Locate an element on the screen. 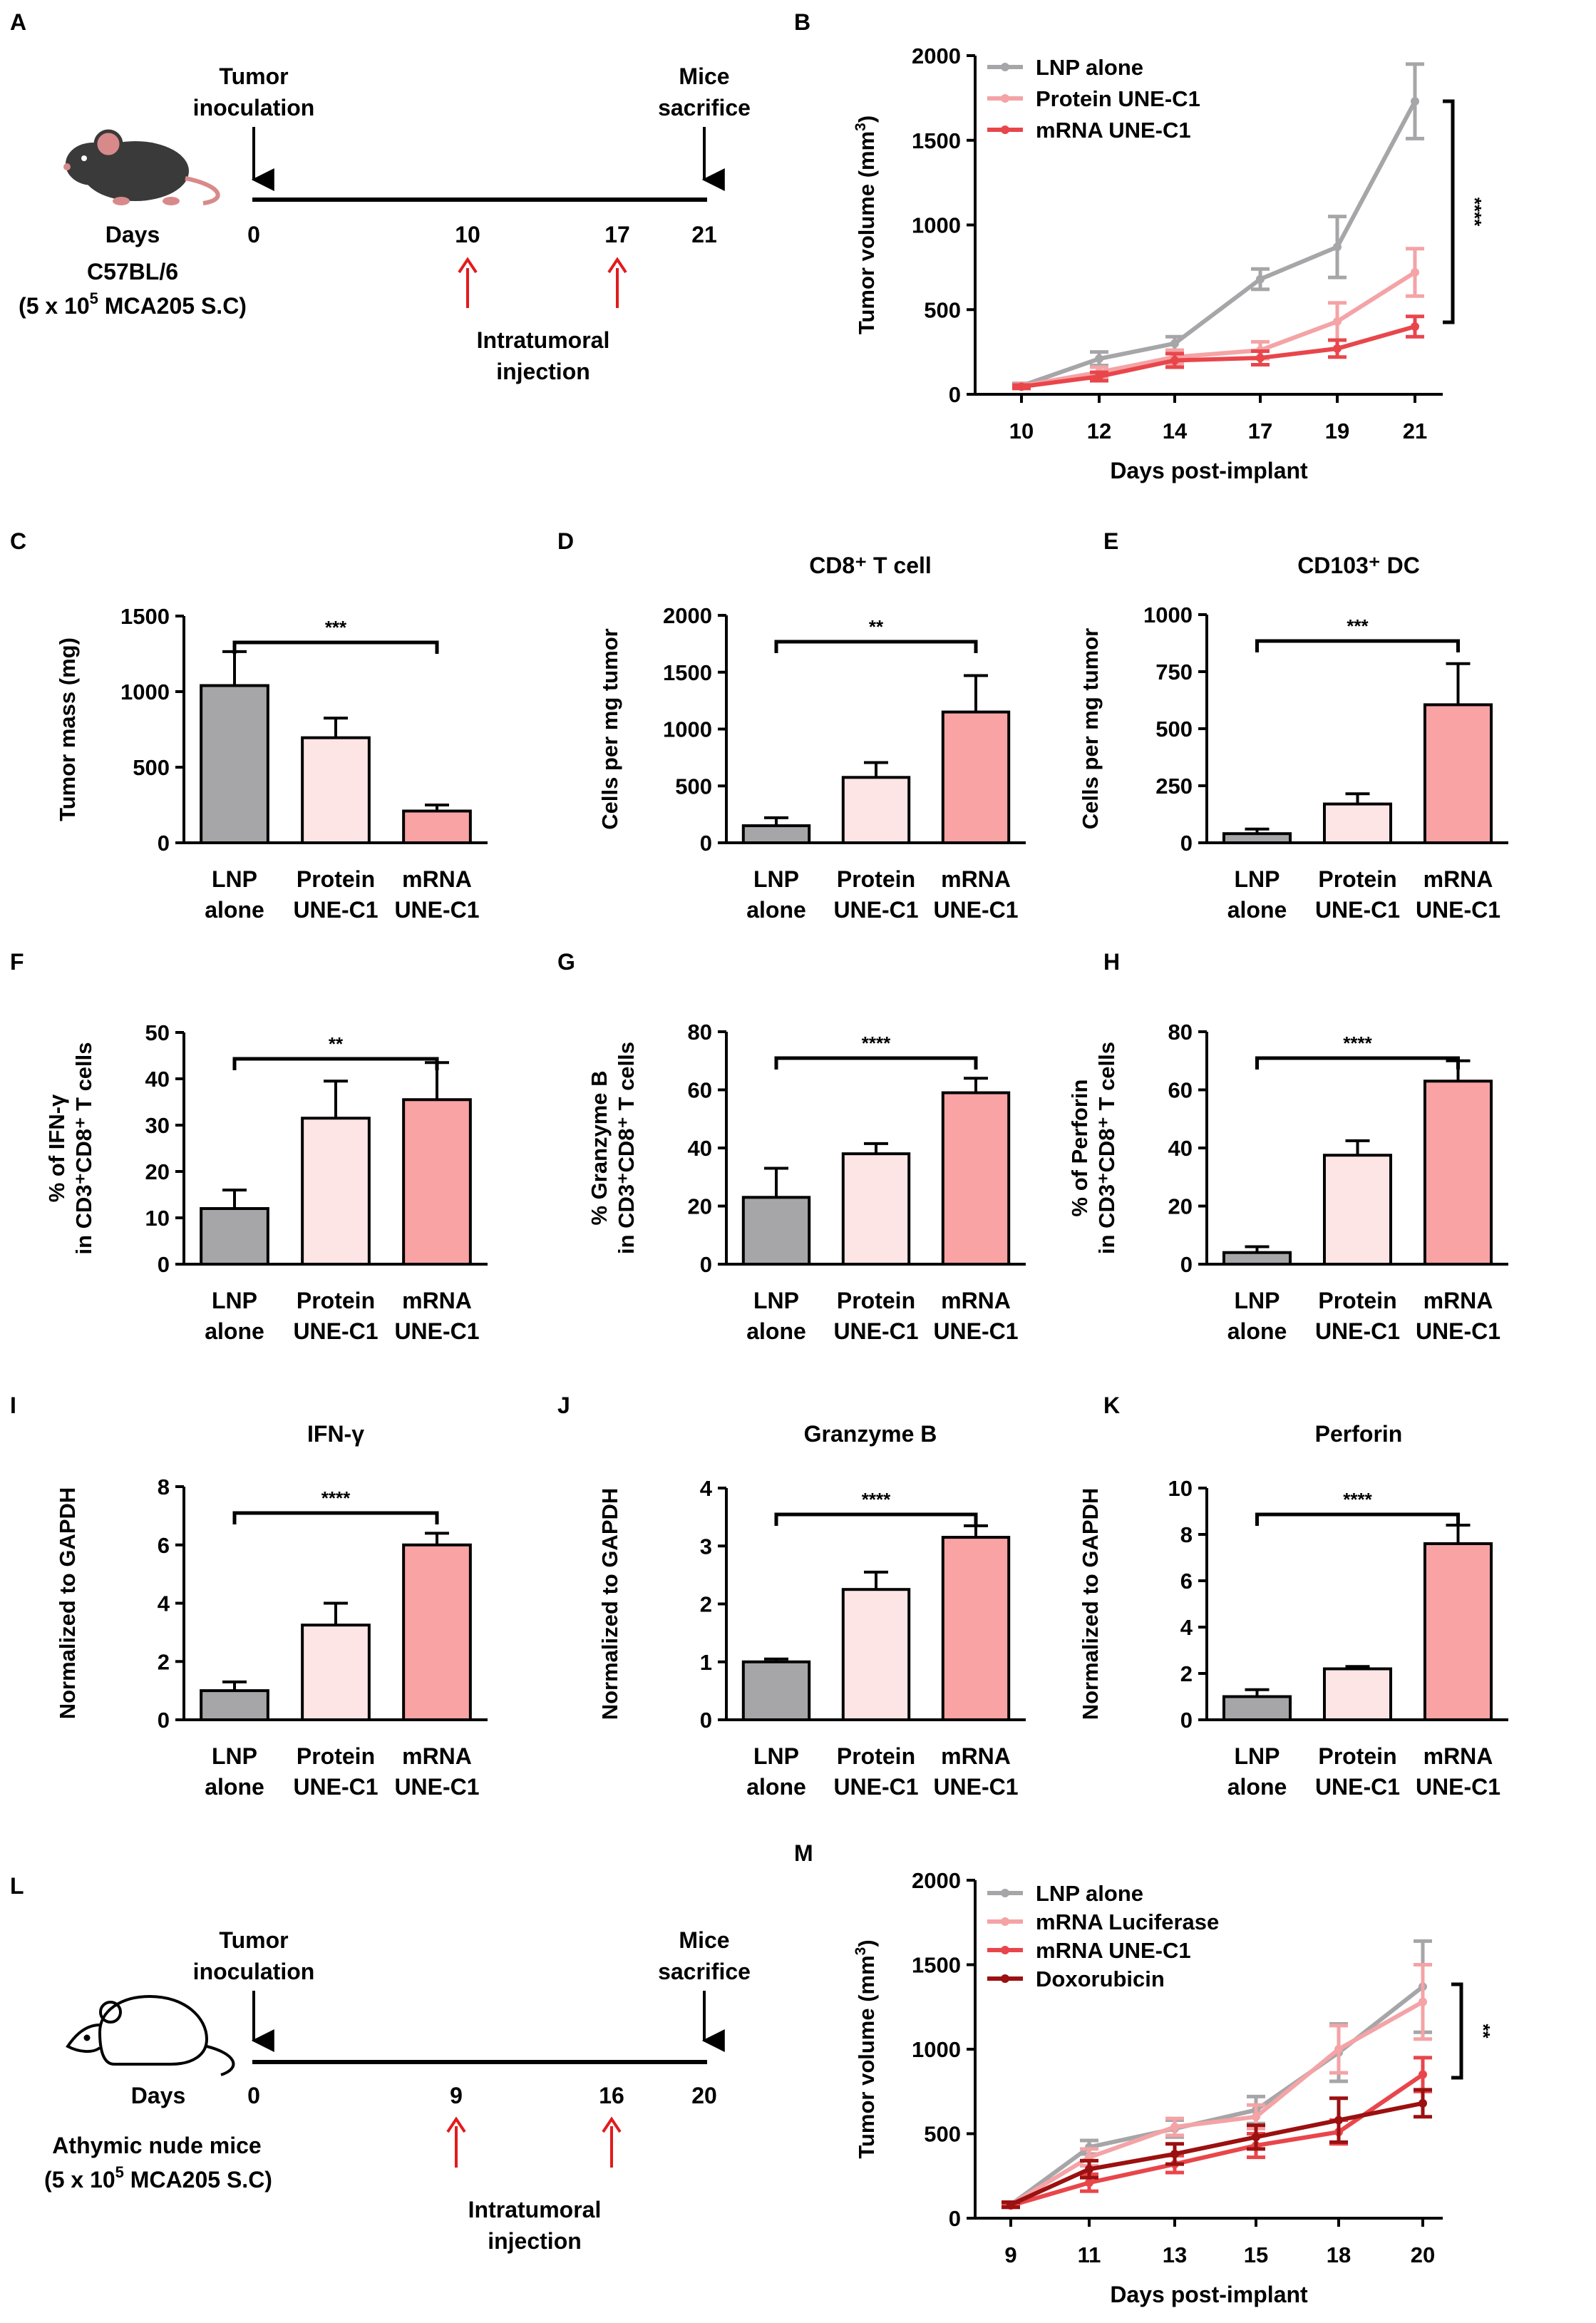  y-tick-label: 2000 is located at coordinates (936, 1881).